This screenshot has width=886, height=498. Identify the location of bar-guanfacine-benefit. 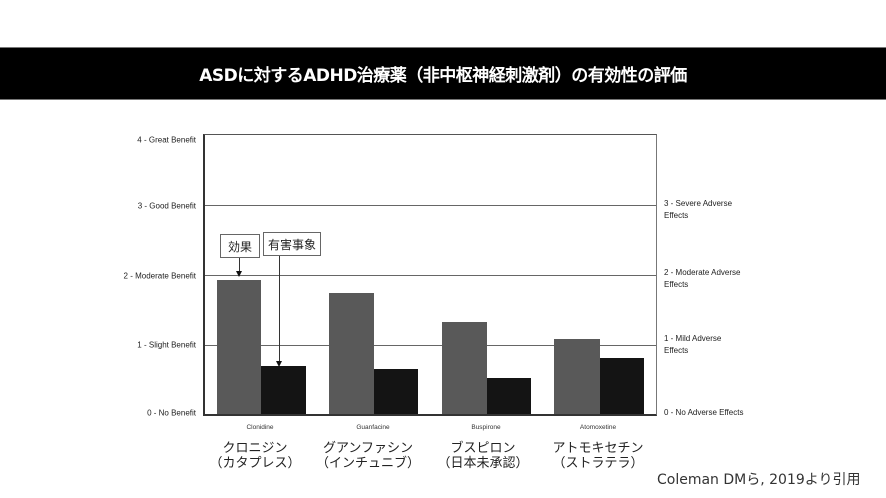
(351, 353).